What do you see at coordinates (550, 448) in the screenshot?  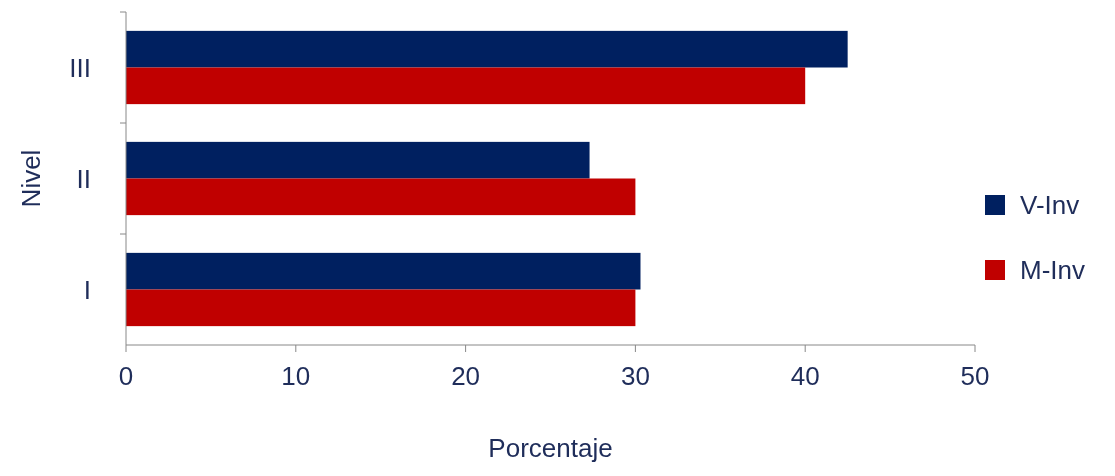 I see `x-axis-title: Porcentaje` at bounding box center [550, 448].